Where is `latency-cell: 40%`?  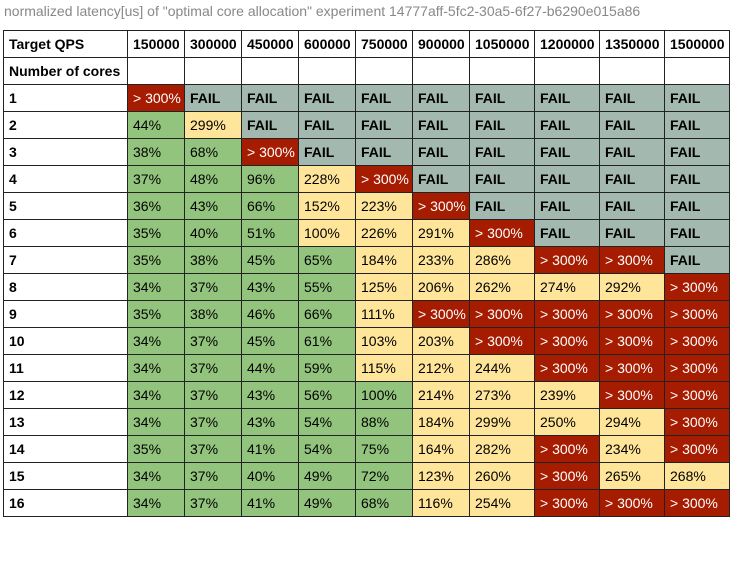
latency-cell: 40% is located at coordinates (270, 476).